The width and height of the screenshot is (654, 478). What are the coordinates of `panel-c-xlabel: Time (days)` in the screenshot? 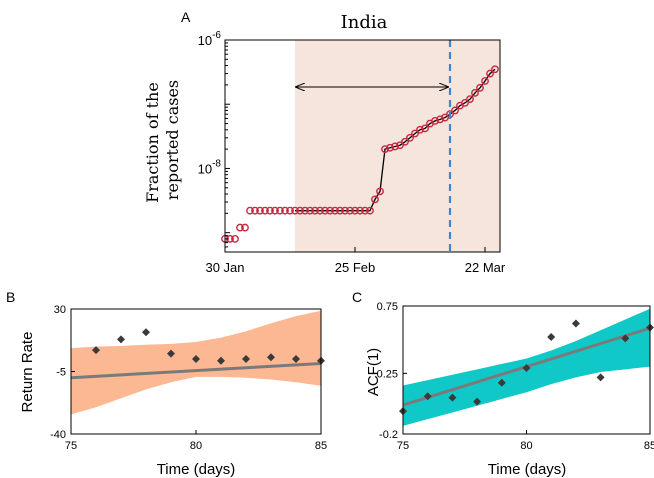 It's located at (527, 469).